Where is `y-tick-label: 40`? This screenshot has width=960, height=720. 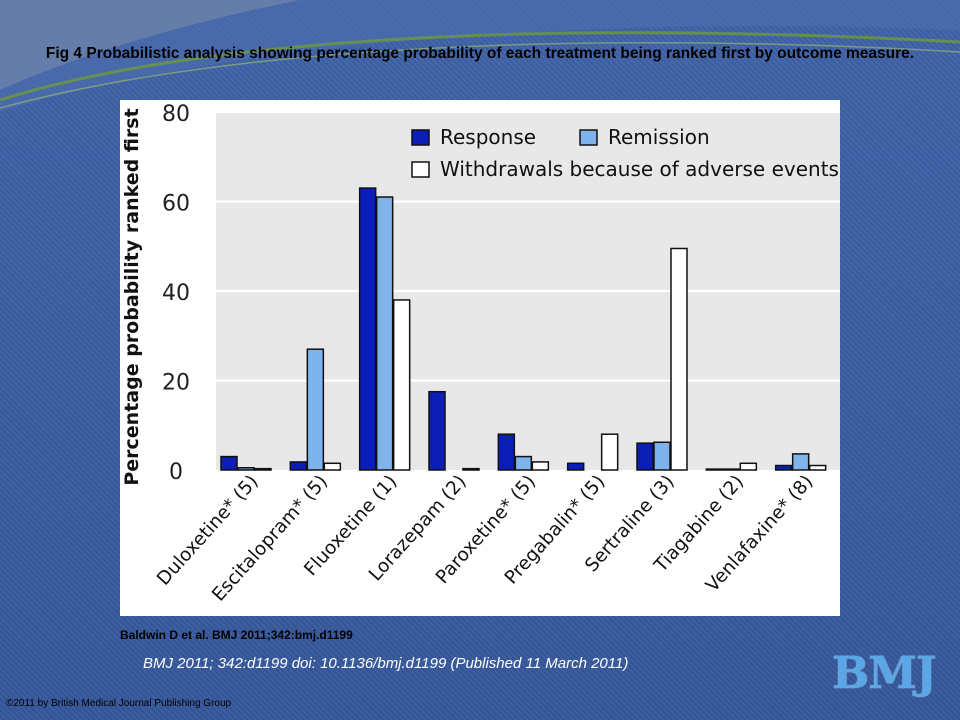 y-tick-label: 40 is located at coordinates (176, 293).